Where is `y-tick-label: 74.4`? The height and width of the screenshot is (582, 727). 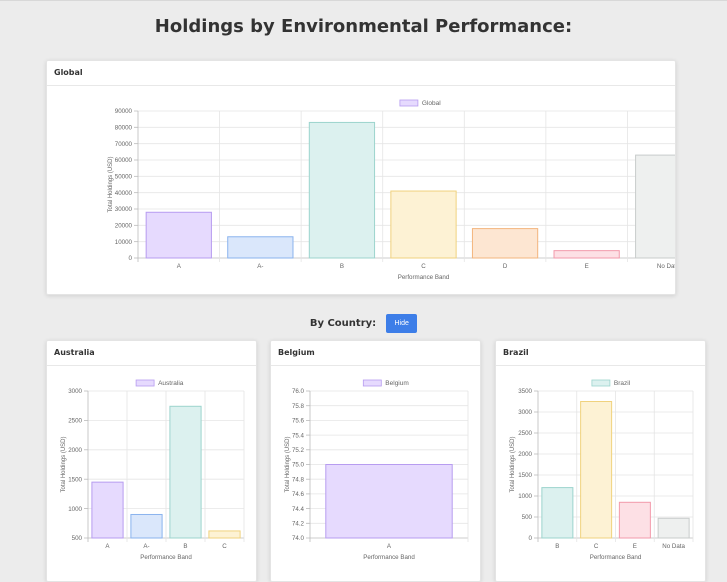 y-tick-label: 74.4 is located at coordinates (298, 509).